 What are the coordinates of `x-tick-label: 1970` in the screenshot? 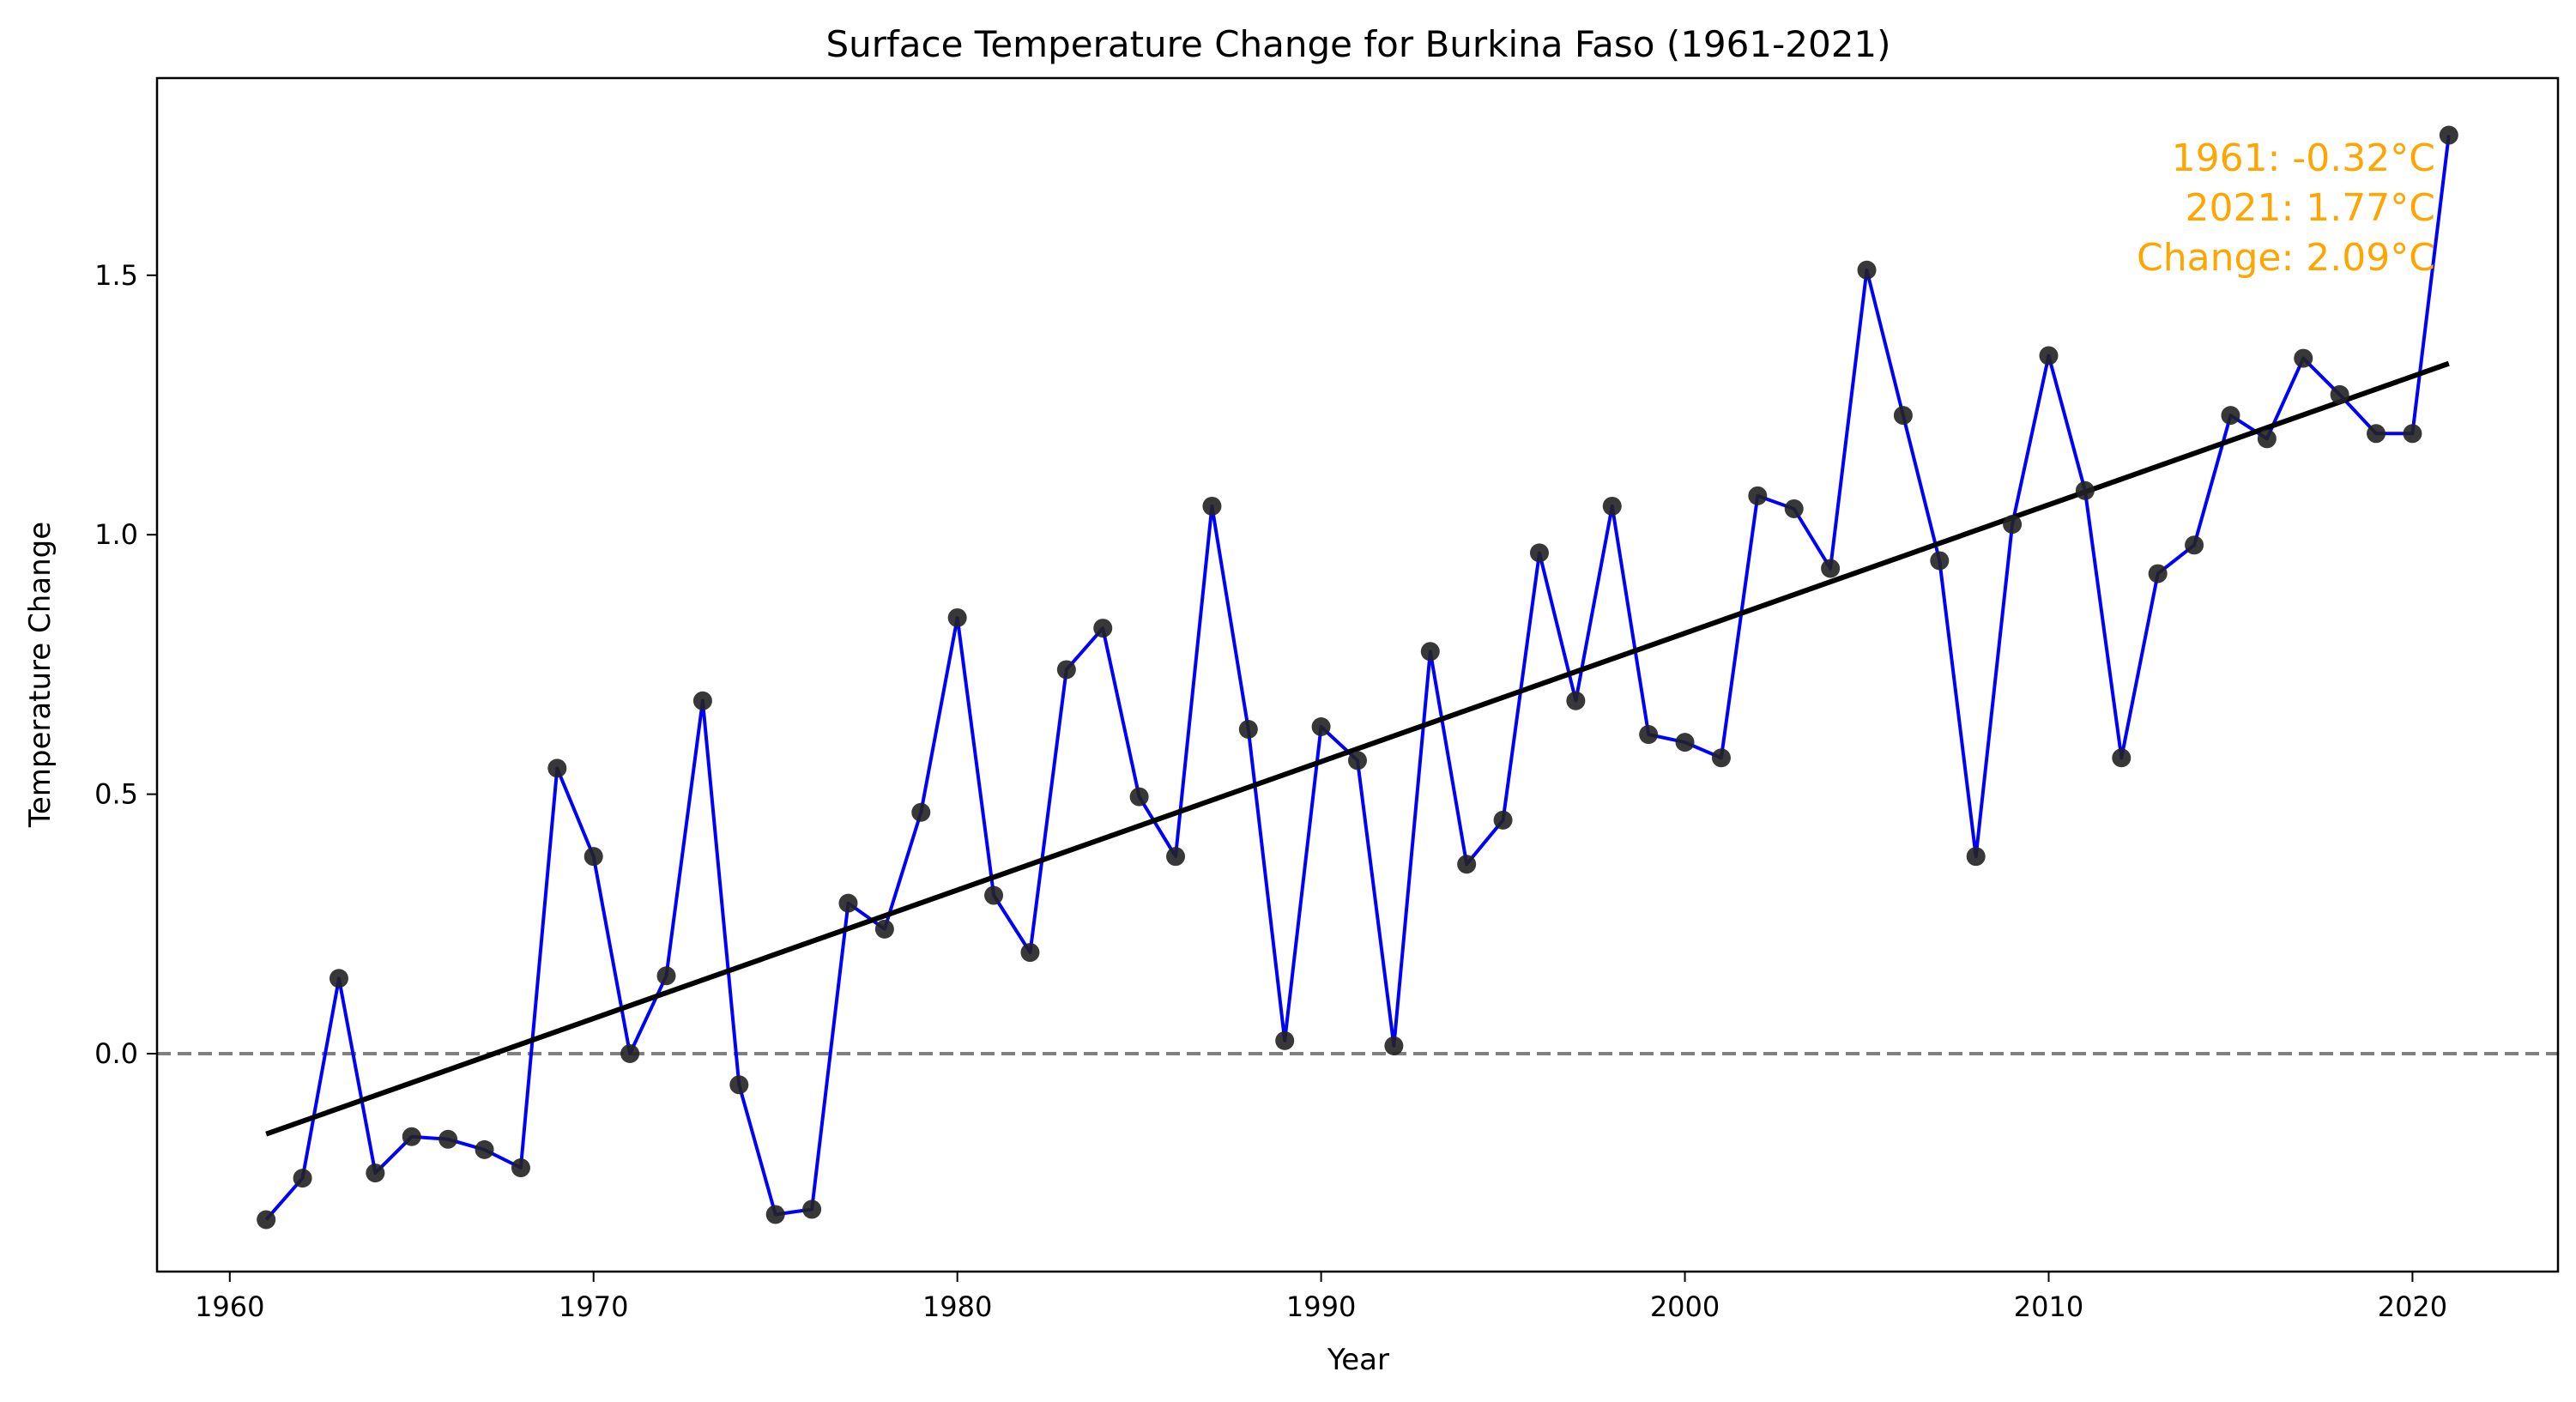 It's located at (593, 1306).